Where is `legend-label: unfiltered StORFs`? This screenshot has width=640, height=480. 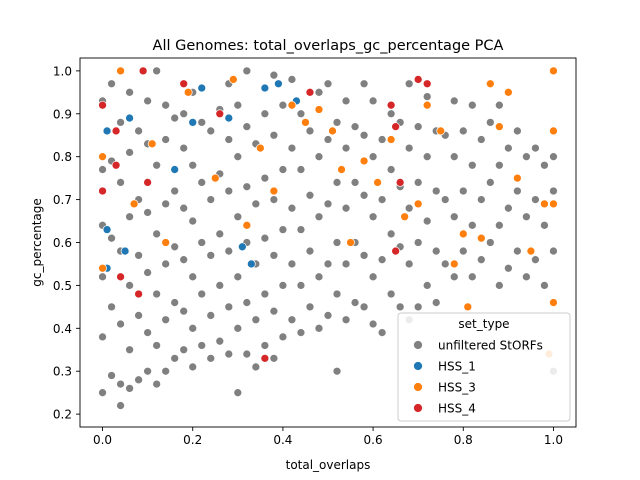 legend-label: unfiltered StORFs is located at coordinates (490, 346).